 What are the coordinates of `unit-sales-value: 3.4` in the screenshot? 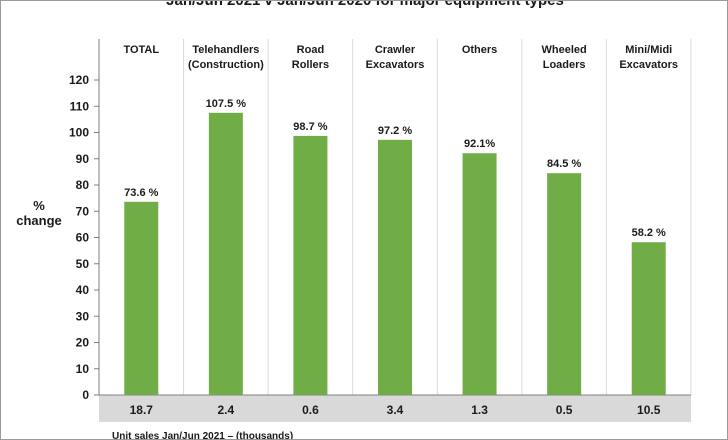 It's located at (395, 410).